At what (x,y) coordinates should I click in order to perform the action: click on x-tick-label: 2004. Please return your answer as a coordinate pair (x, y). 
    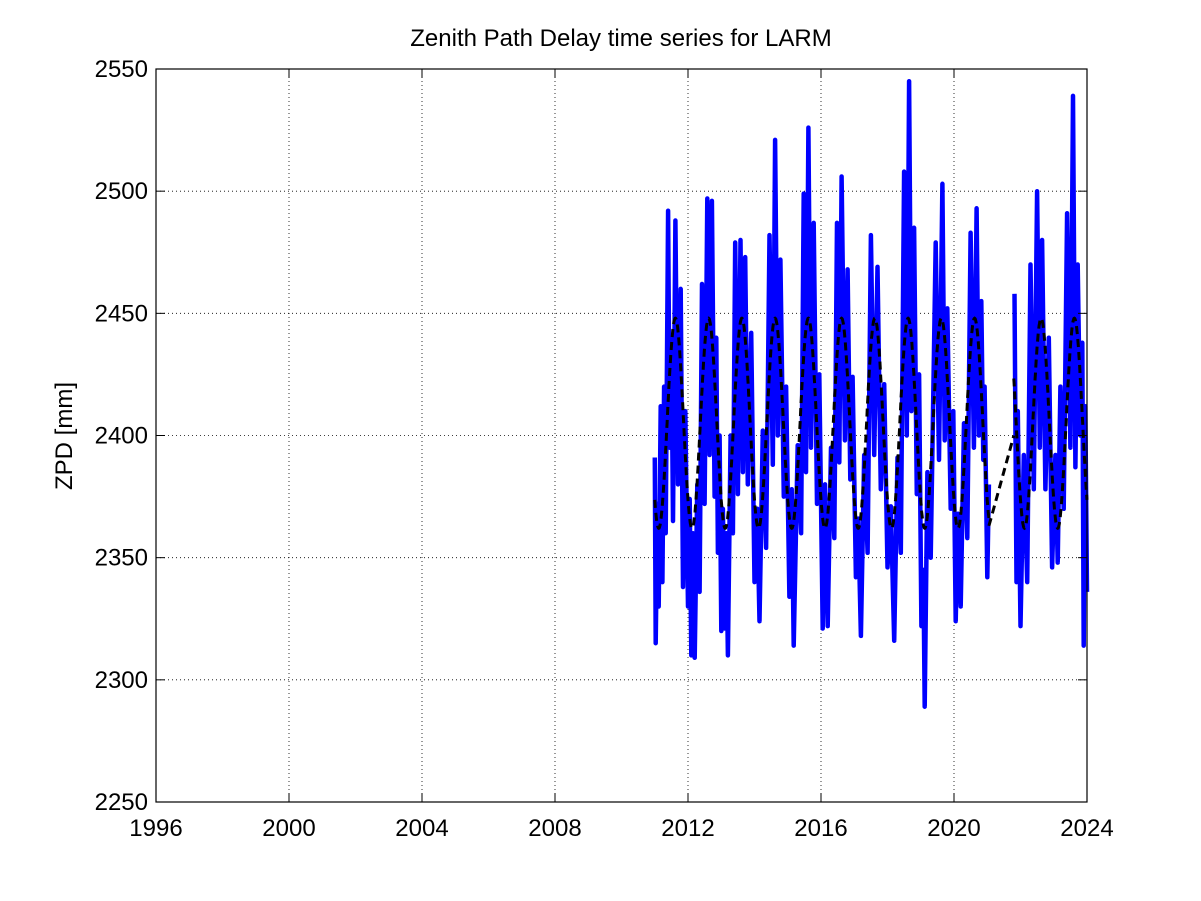
    Looking at the image, I should click on (421, 828).